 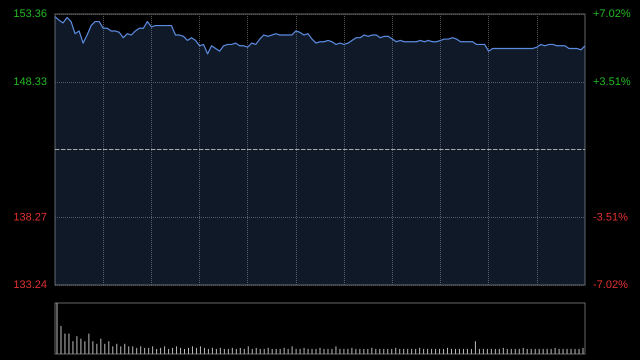 I want to click on y-tick-label: 148.33, so click(x=30, y=82).